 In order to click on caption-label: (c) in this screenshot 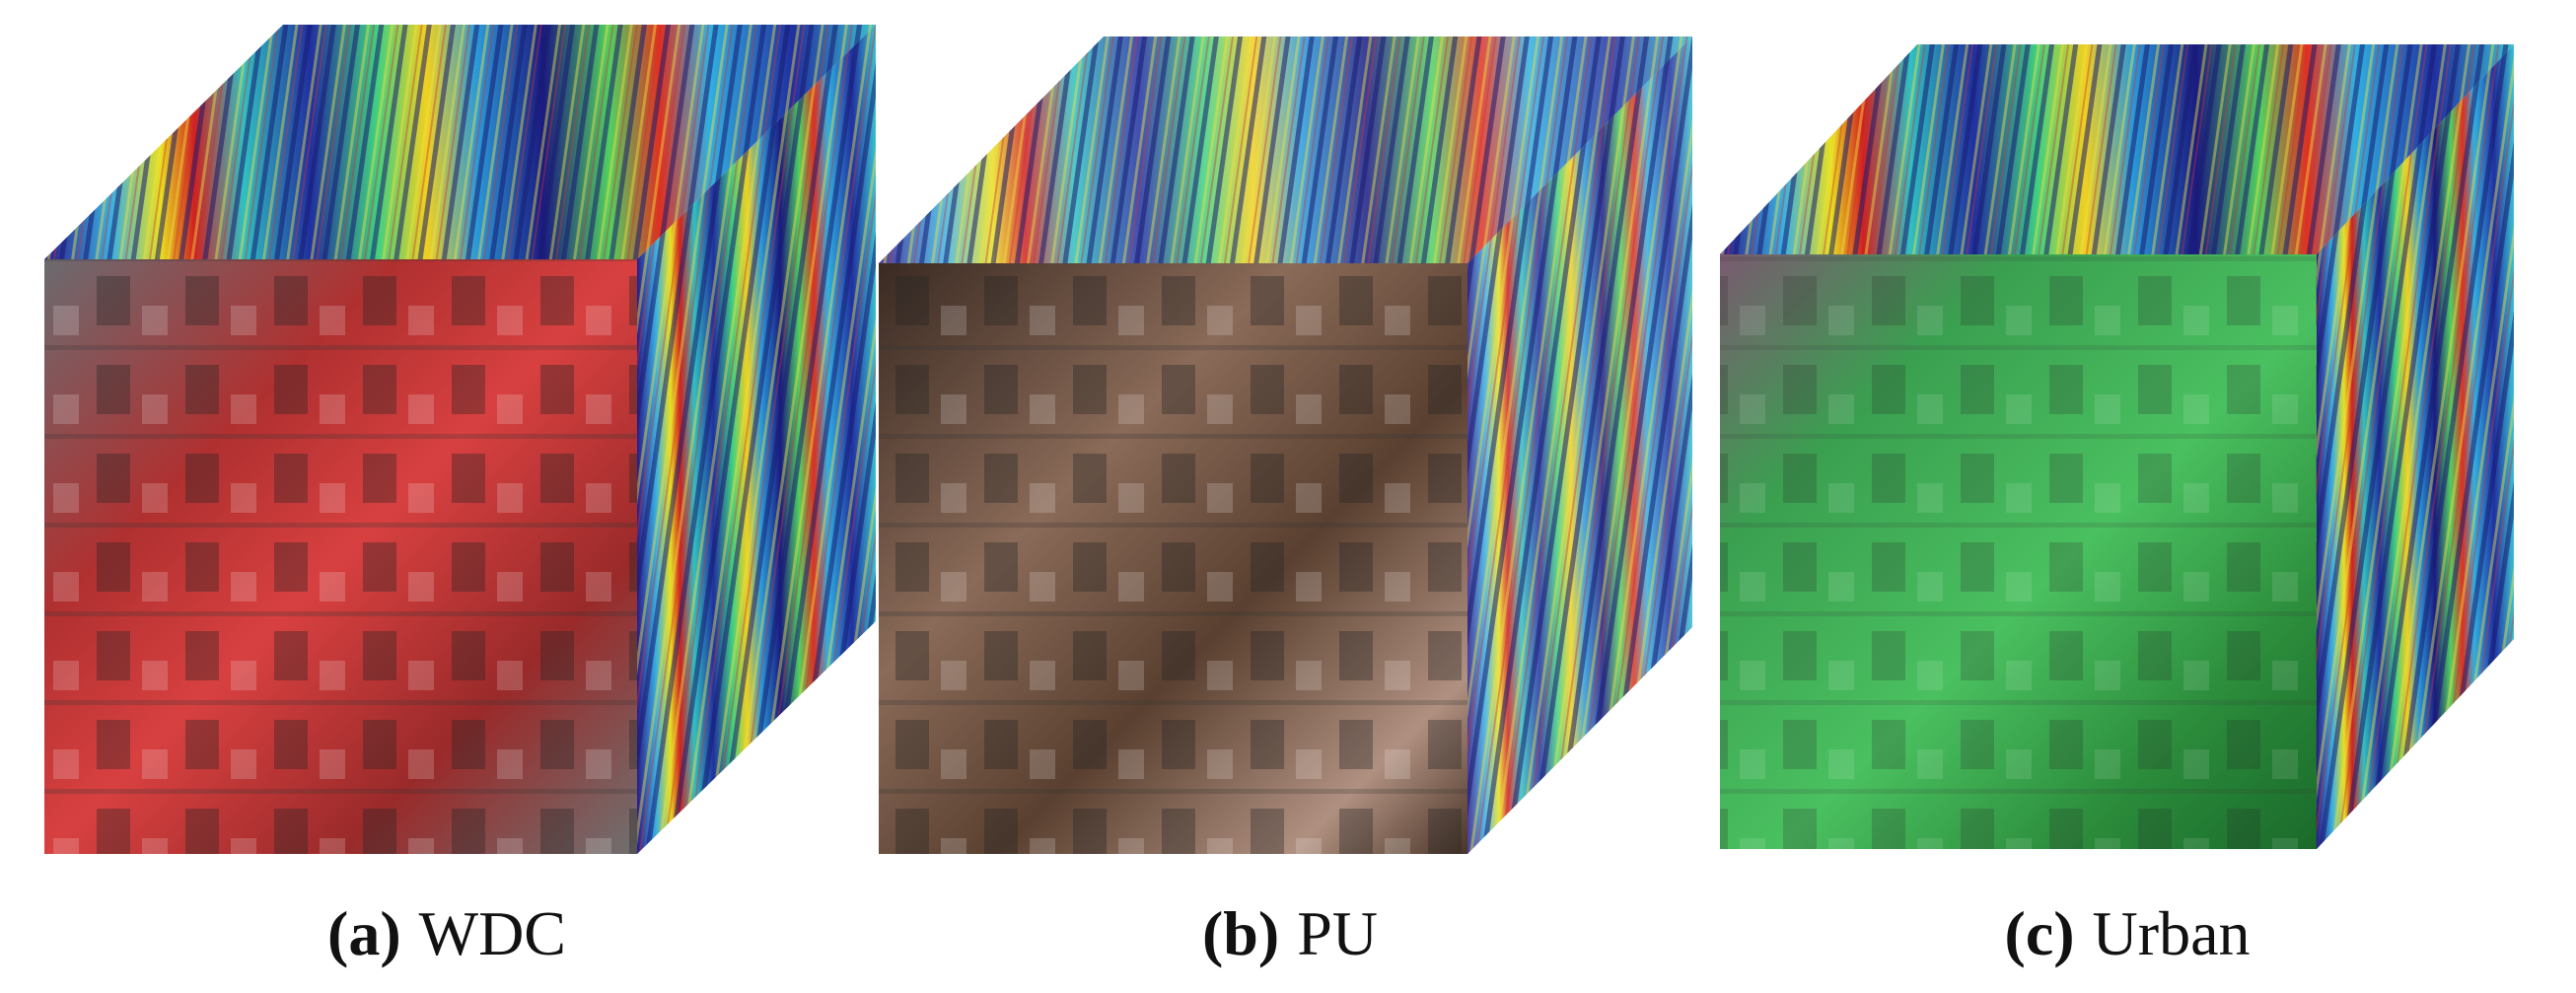, I will do `click(2040, 933)`.